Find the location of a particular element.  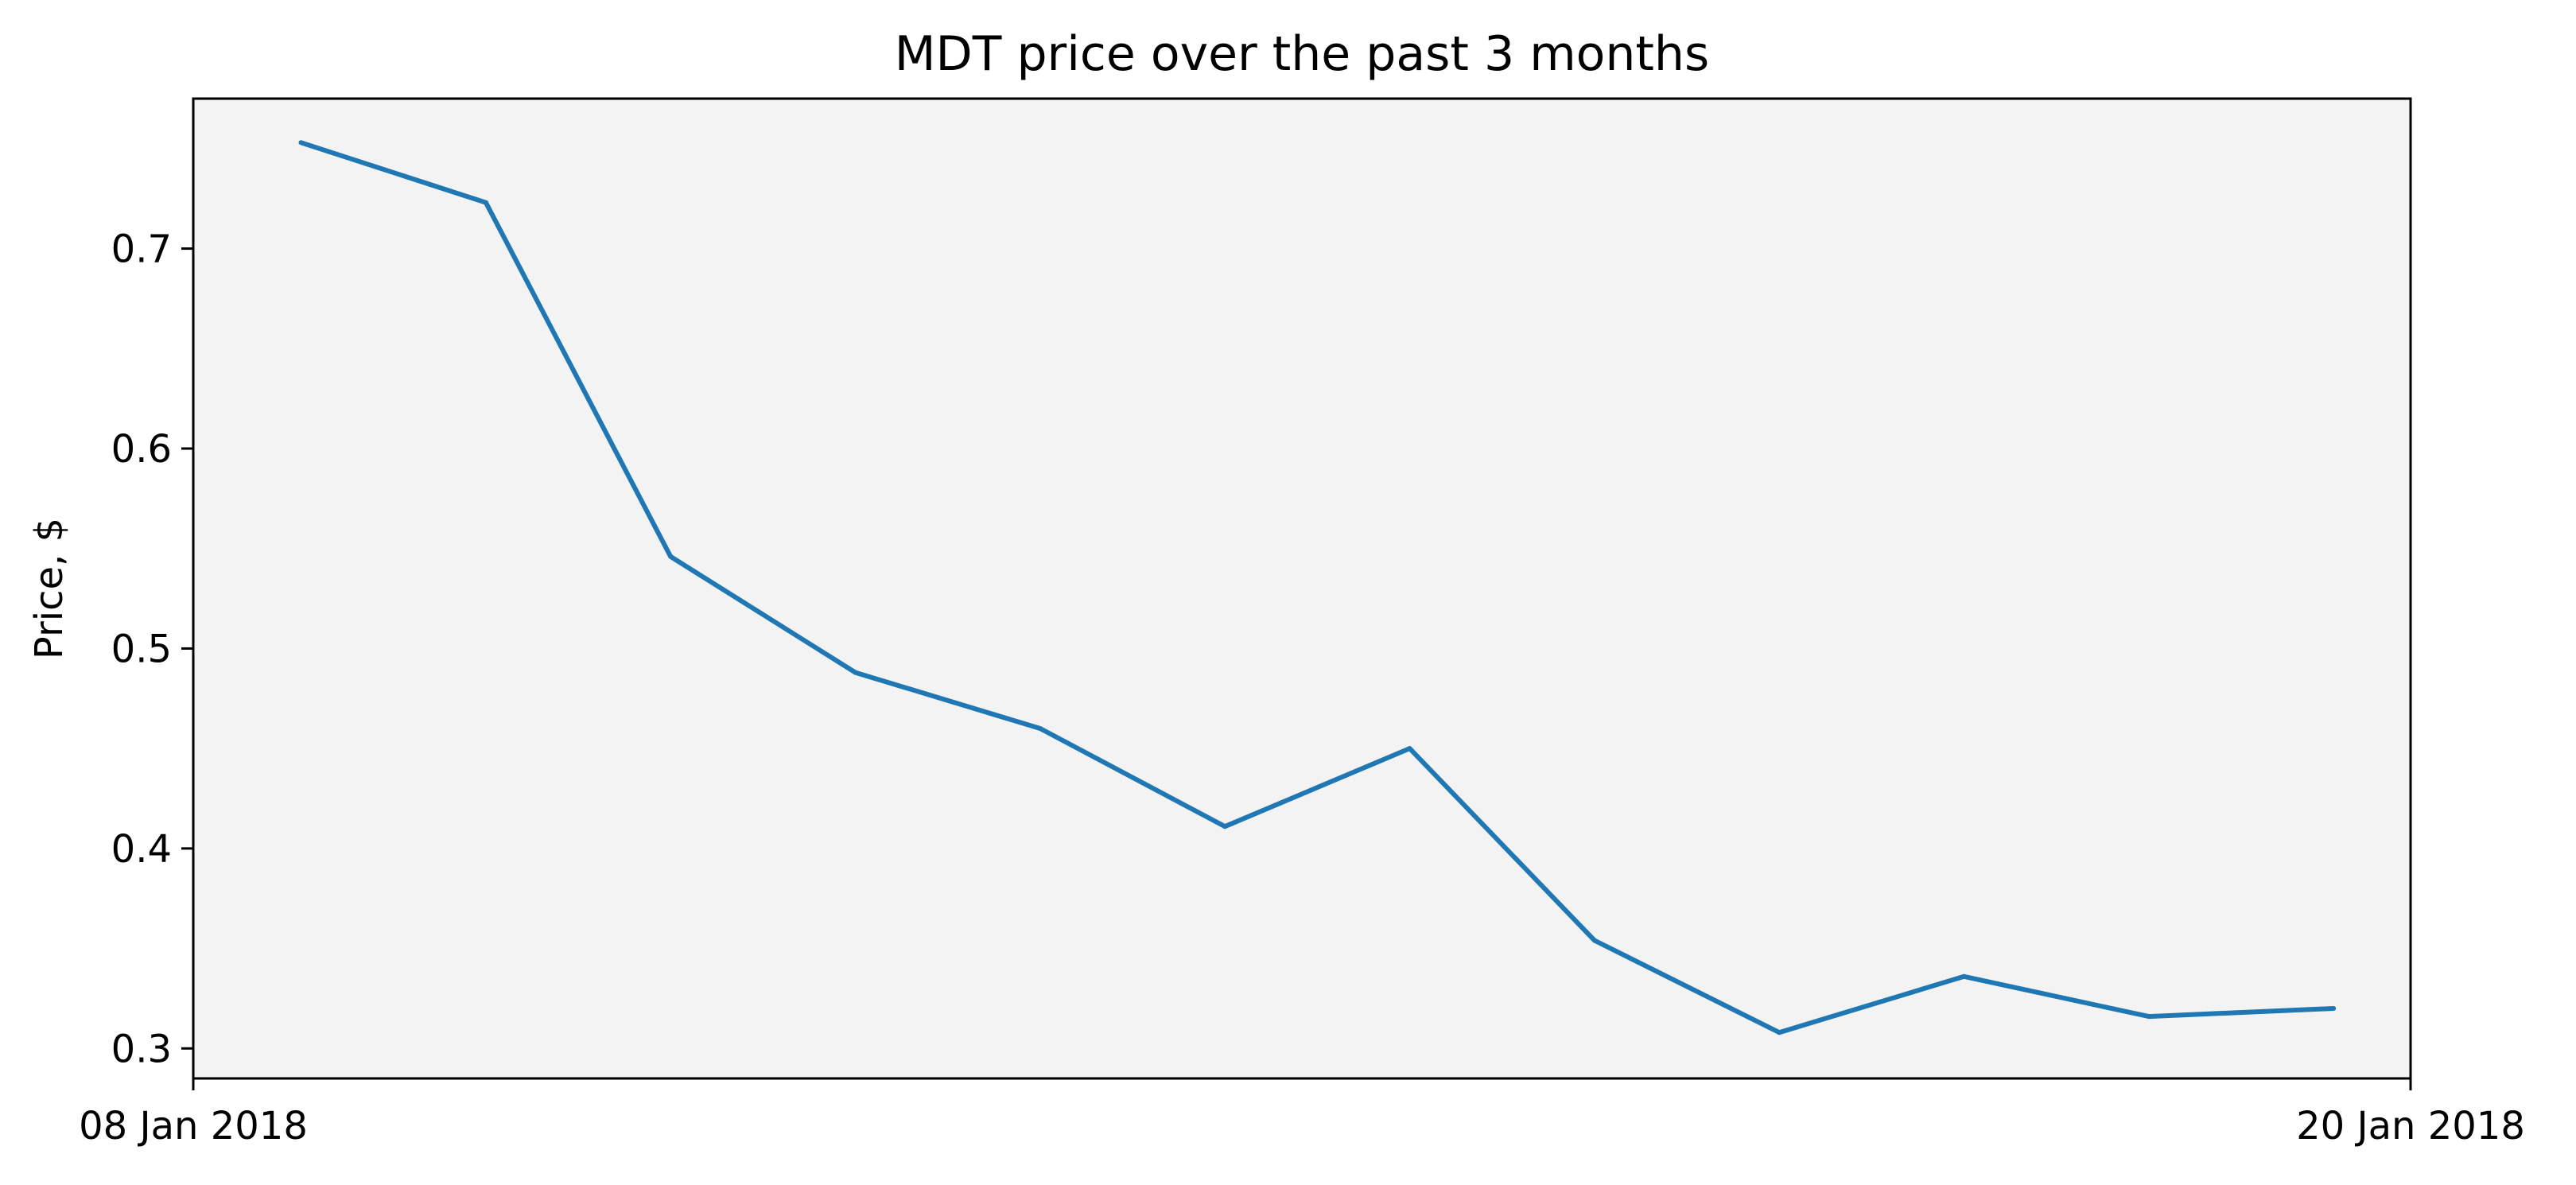

y-tick-label: 0.5 is located at coordinates (141, 649).